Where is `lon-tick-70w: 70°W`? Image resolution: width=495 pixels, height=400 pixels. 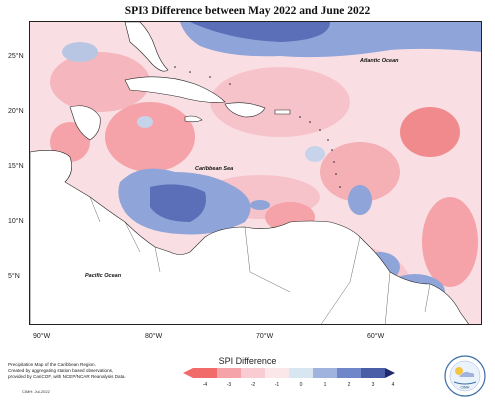
lon-tick-70w: 70°W is located at coordinates (265, 336).